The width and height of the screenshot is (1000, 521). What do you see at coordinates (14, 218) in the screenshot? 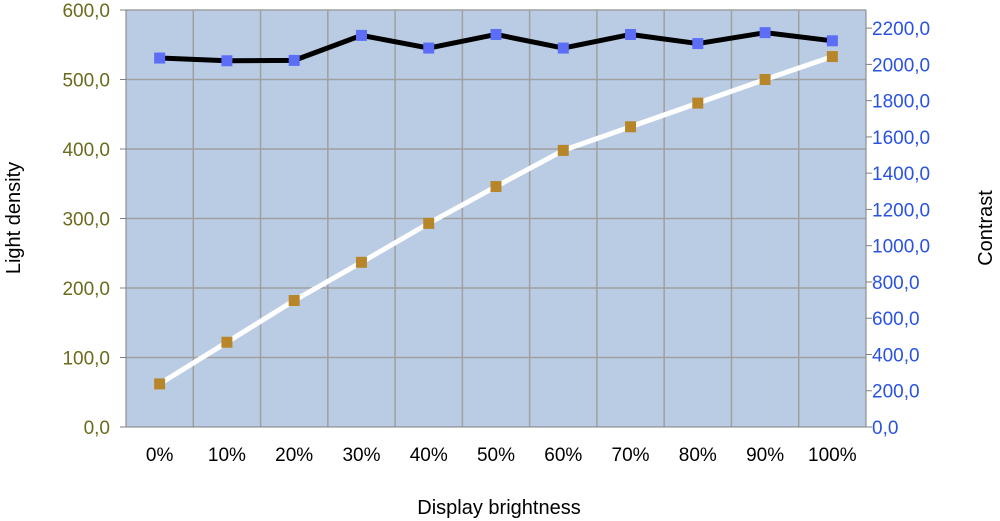
I see `y-axis-title: Light density` at bounding box center [14, 218].